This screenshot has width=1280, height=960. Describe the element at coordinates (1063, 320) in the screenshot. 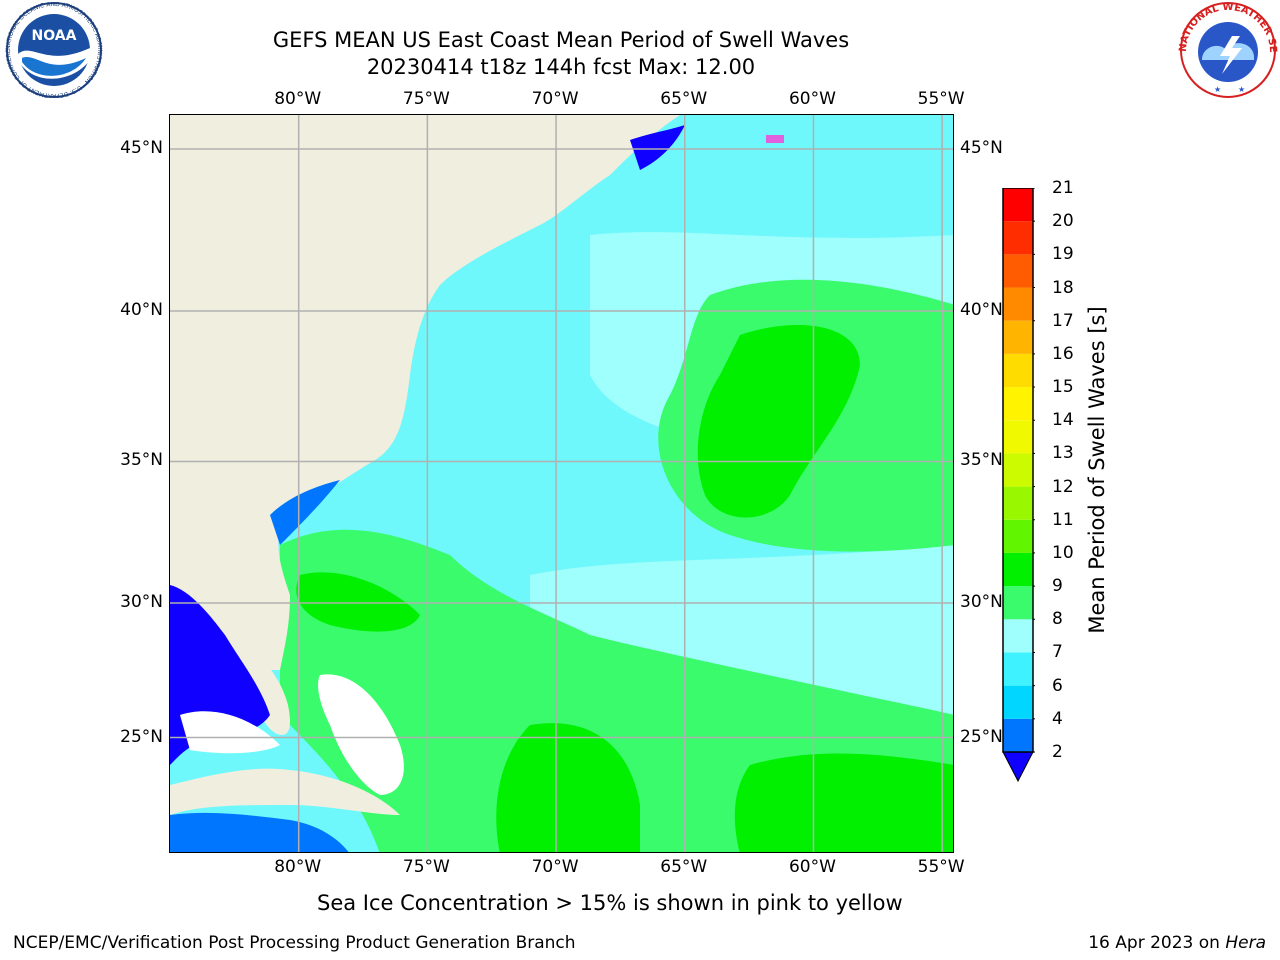

I see `colorbar-tick-label: 17` at that location.